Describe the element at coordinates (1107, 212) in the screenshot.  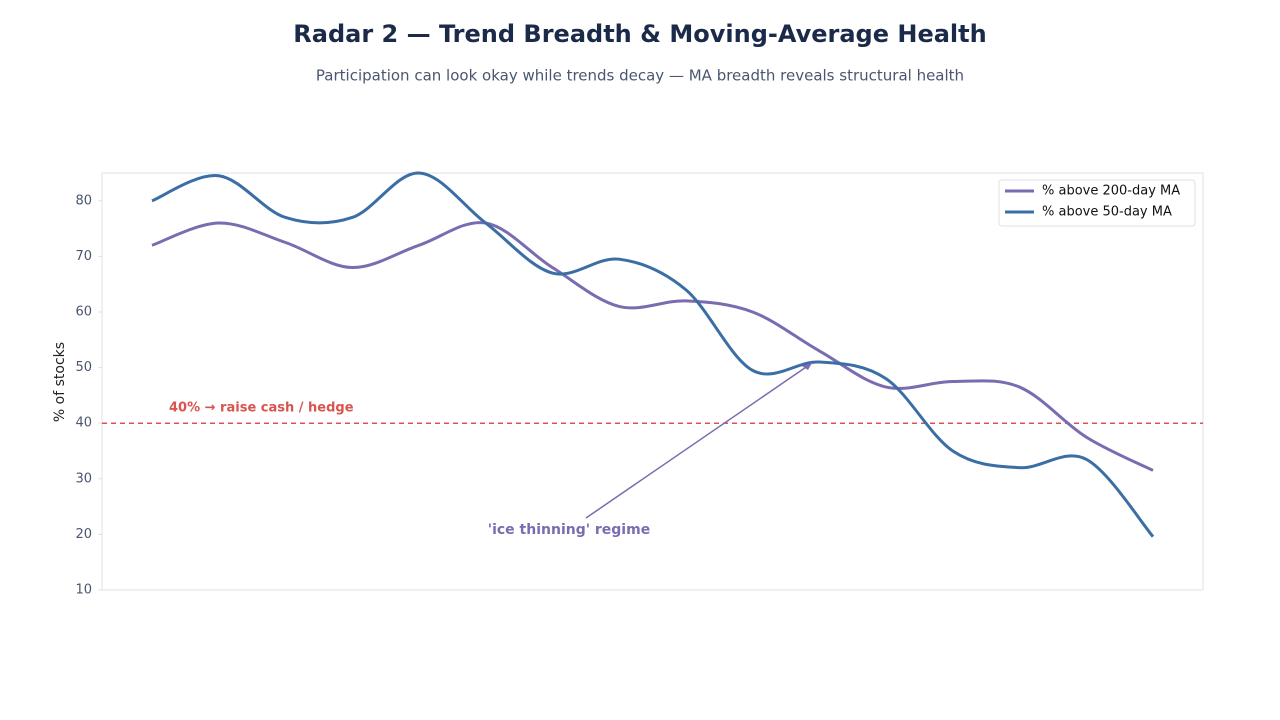
I see `legend-label: % above 50-day MA` at that location.